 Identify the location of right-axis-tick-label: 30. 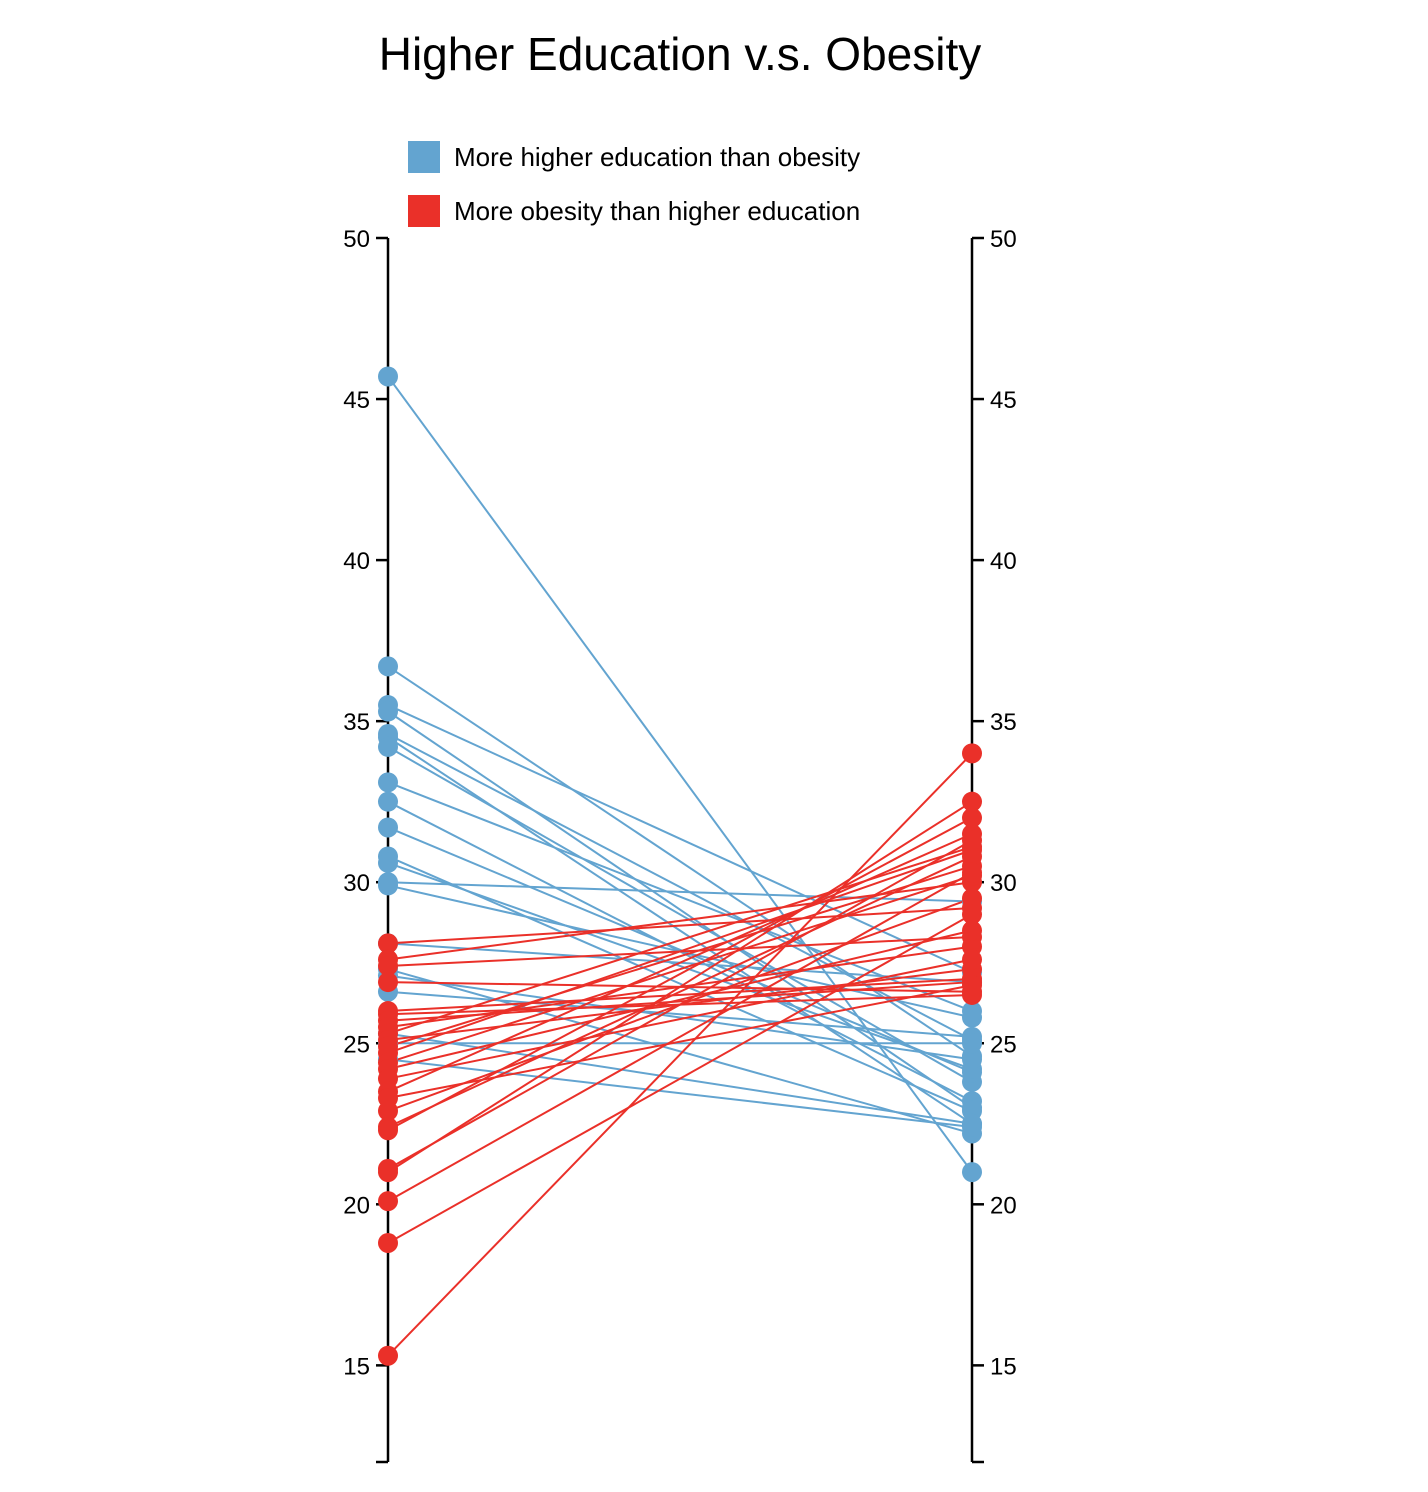
(1003, 883).